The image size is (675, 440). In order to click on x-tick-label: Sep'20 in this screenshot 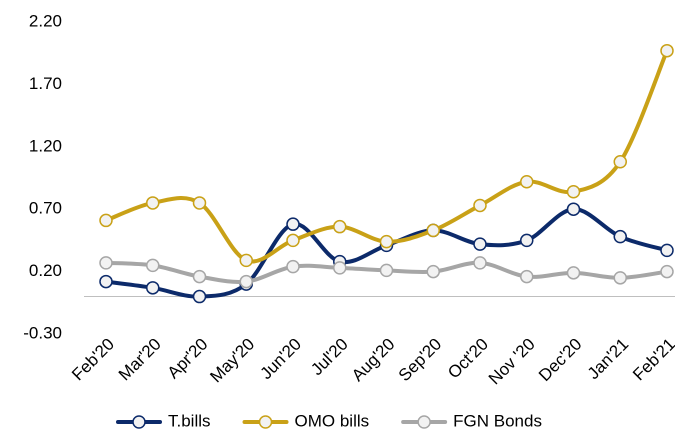, I will do `click(420, 360)`.